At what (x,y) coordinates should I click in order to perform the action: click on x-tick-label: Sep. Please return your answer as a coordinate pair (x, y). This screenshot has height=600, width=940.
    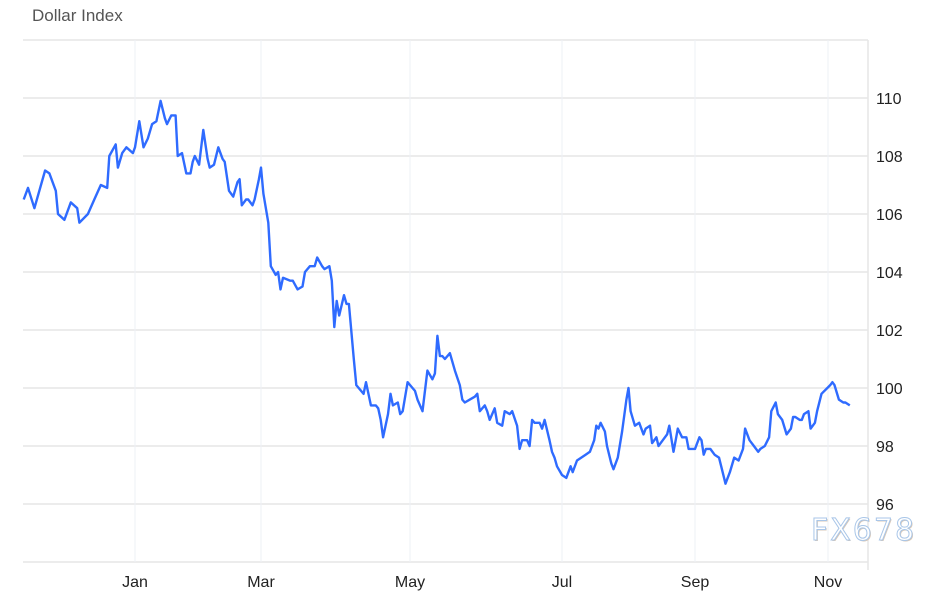
    Looking at the image, I should click on (695, 582).